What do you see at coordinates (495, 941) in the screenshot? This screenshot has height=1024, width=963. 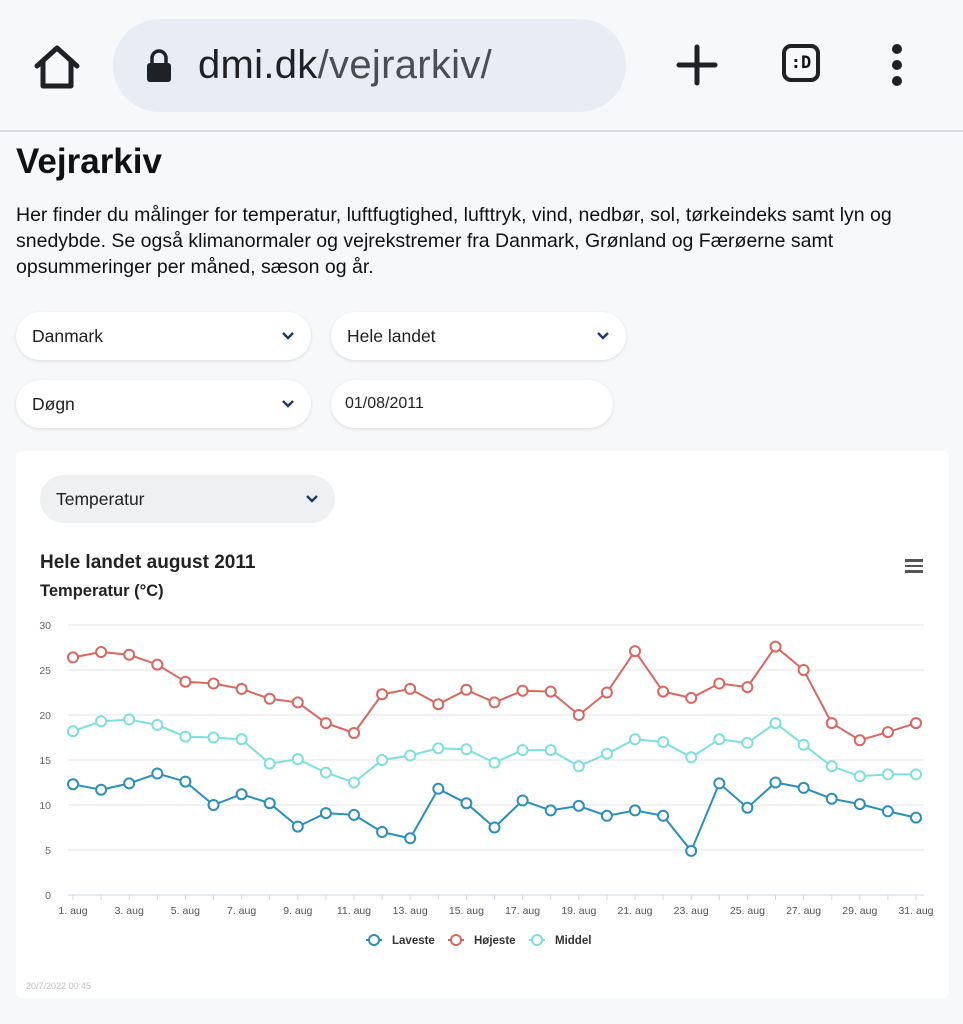 I see `legend-label-highest: Højeste` at bounding box center [495, 941].